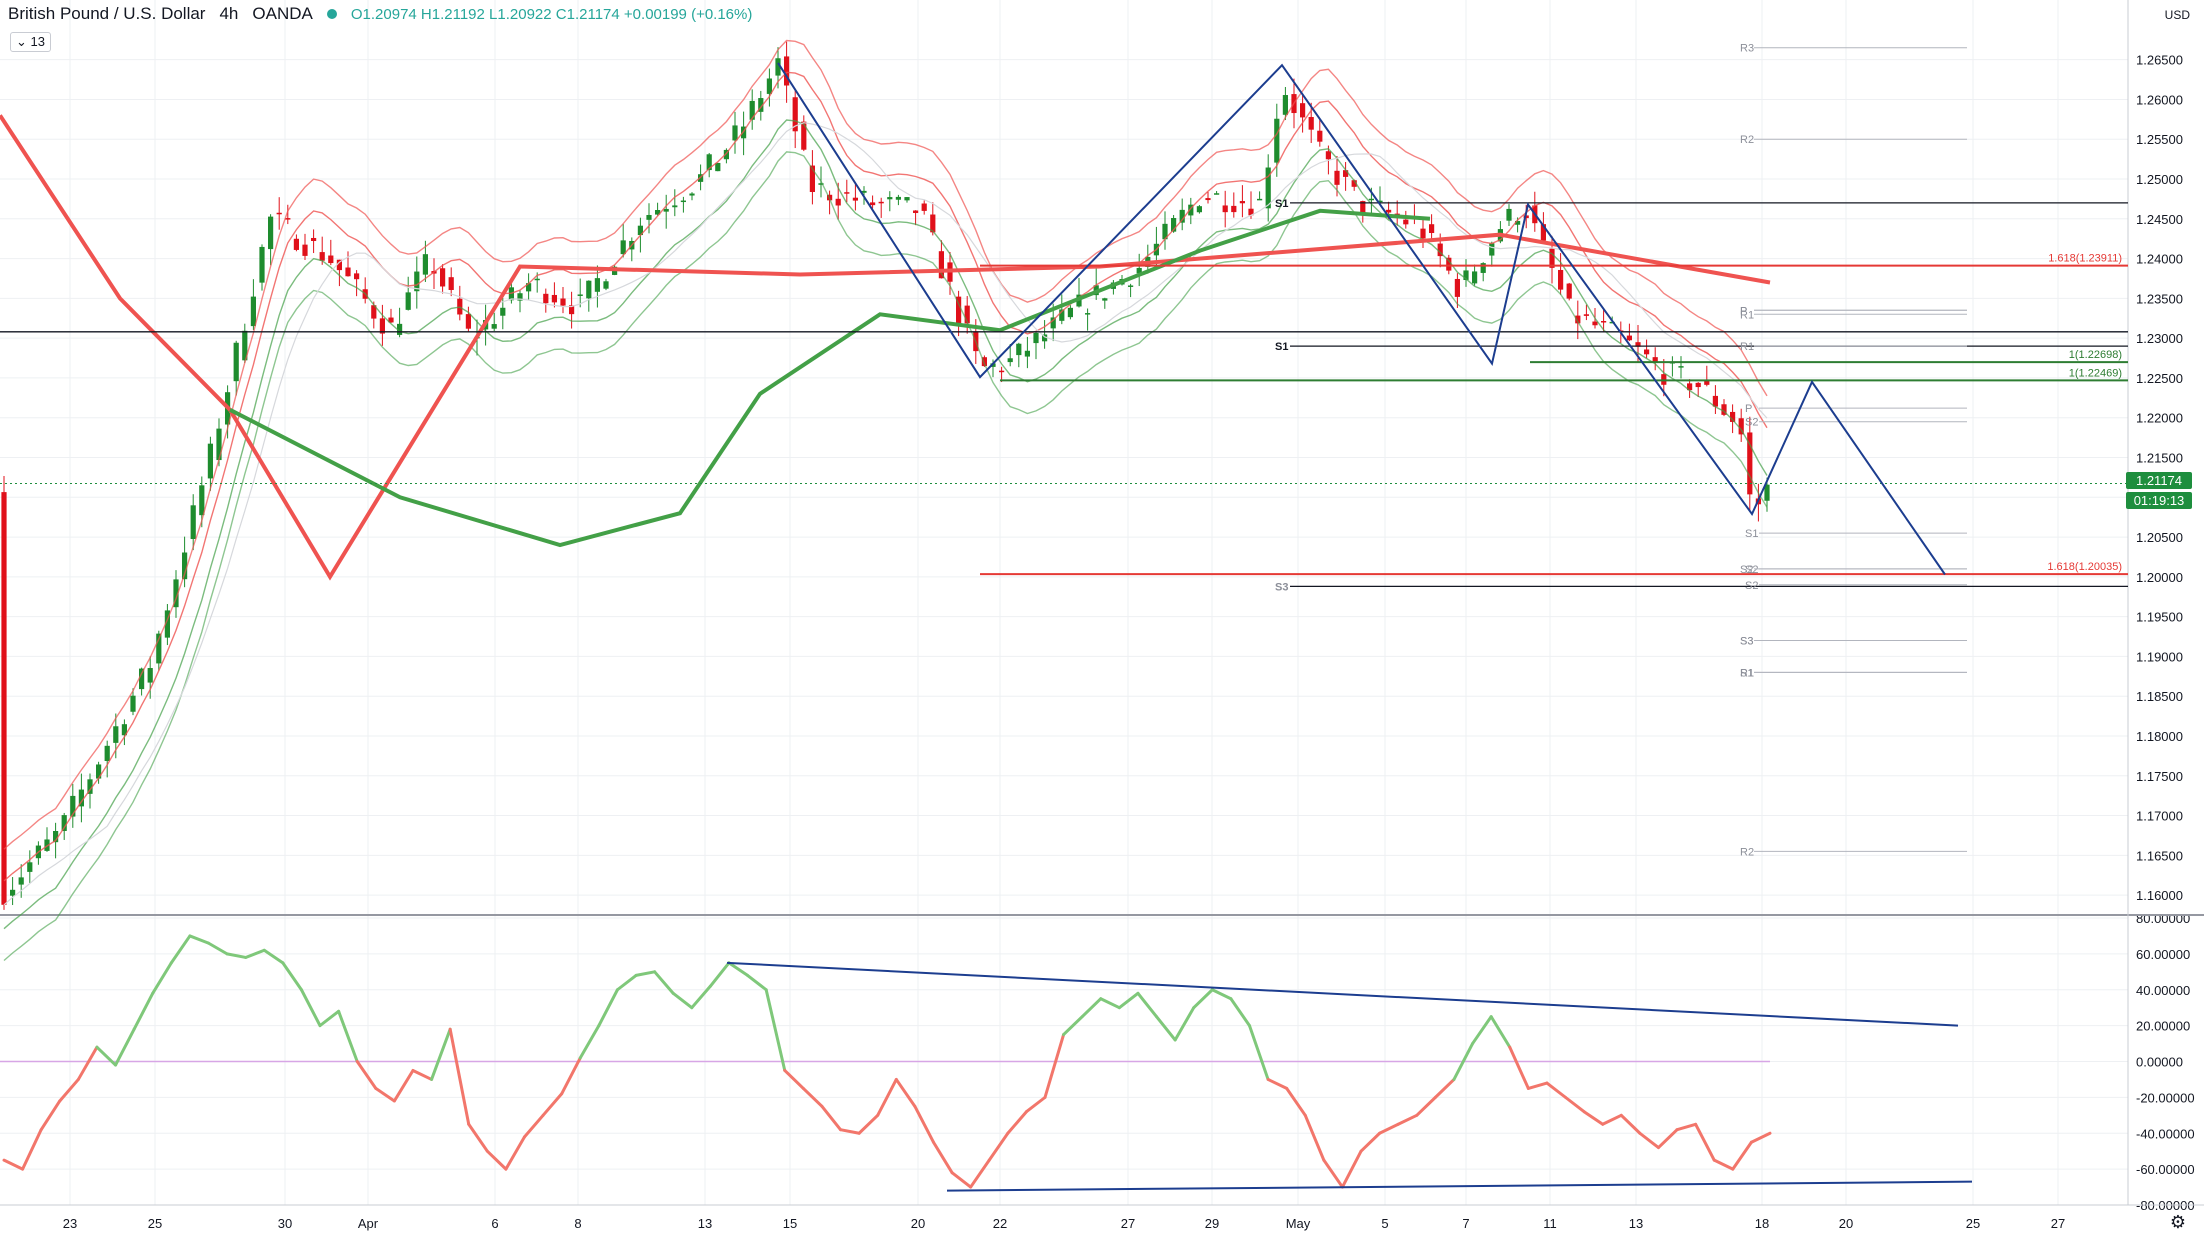 This screenshot has height=1237, width=2204. What do you see at coordinates (2159, 537) in the screenshot?
I see `y-tick-label: 1.20500` at bounding box center [2159, 537].